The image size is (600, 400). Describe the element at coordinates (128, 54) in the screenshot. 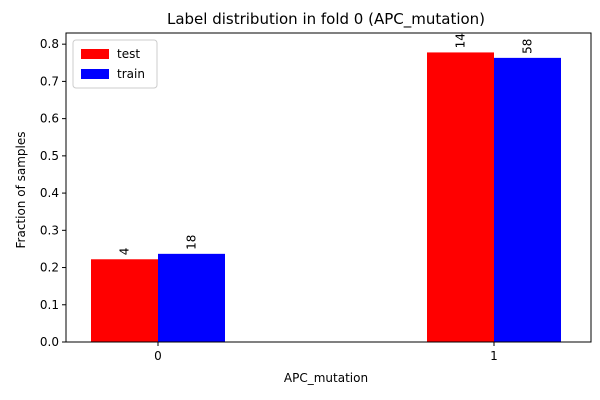

I see `legend-label: test` at that location.